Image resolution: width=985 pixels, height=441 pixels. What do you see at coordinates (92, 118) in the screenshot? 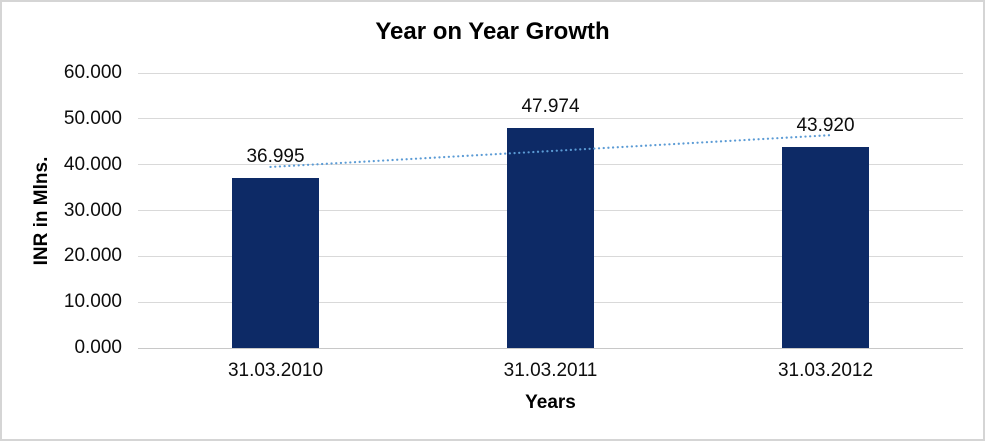
I see `y-tick-label: 50.000` at bounding box center [92, 118].